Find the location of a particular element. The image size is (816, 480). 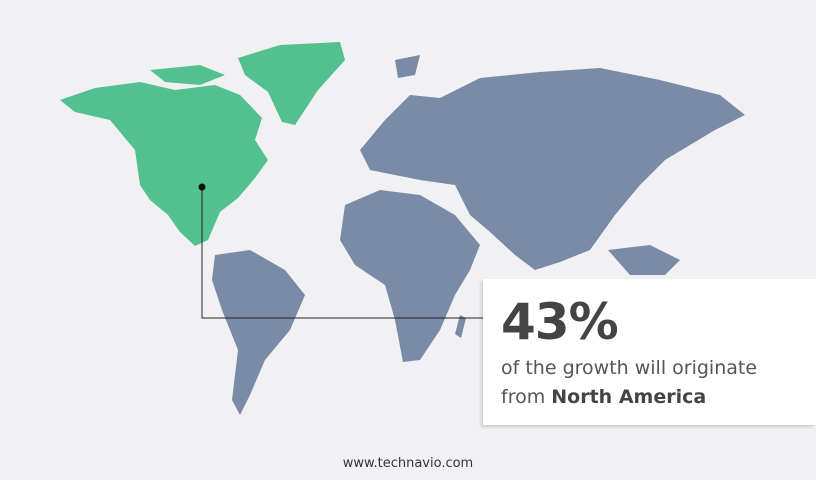

region-name: North America is located at coordinates (629, 397).